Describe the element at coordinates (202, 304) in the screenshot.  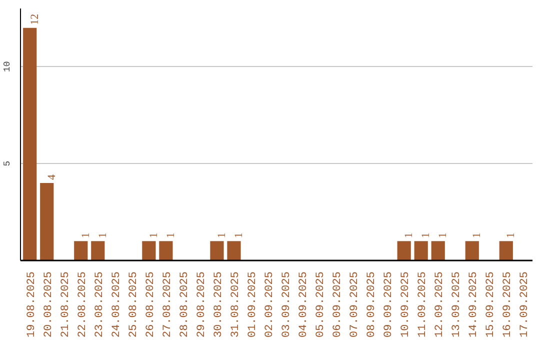
I see `x-tick-label: 29.08.2025` at that location.